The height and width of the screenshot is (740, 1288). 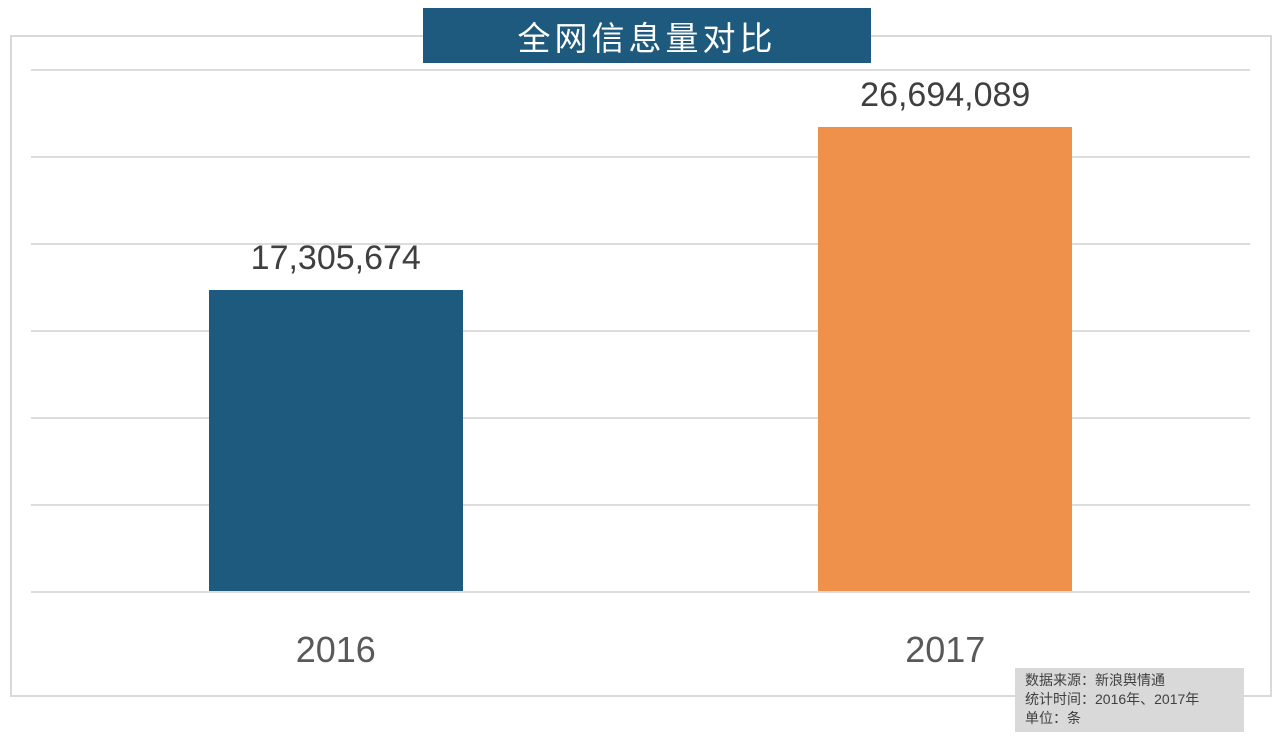 What do you see at coordinates (335, 440) in the screenshot?
I see `bar-2016` at bounding box center [335, 440].